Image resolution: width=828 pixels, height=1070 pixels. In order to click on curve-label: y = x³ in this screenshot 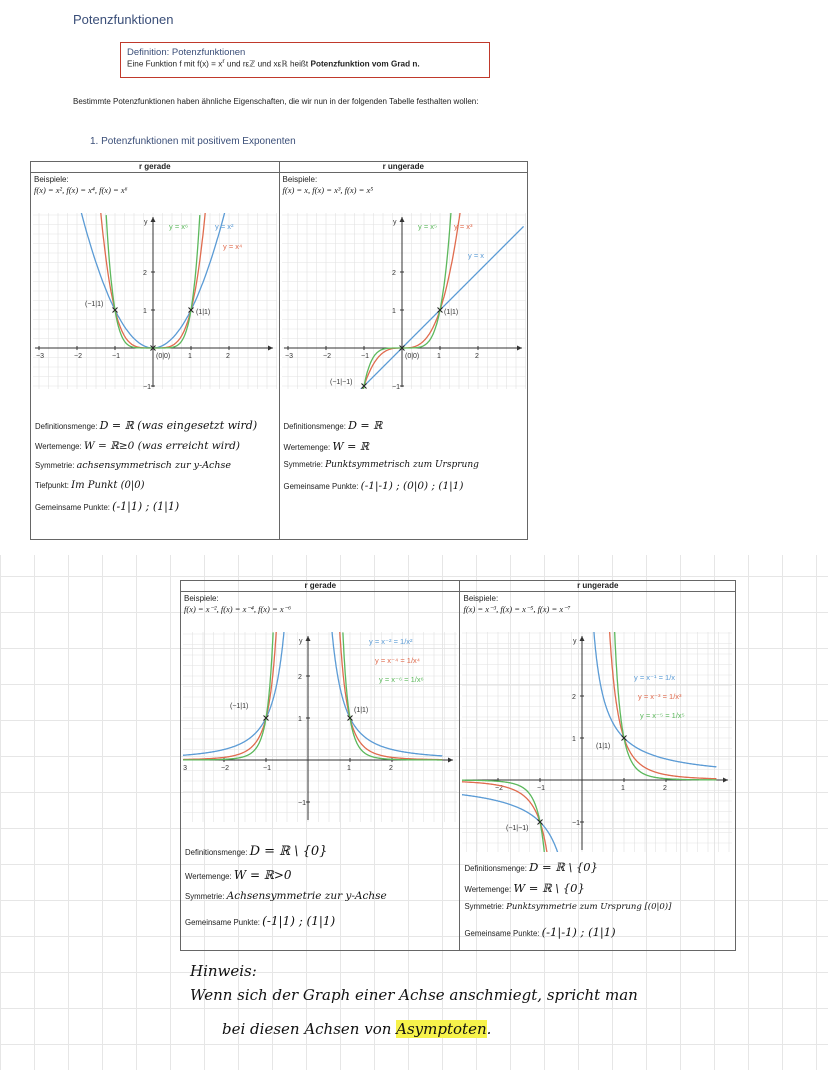, I will do `click(463, 226)`.